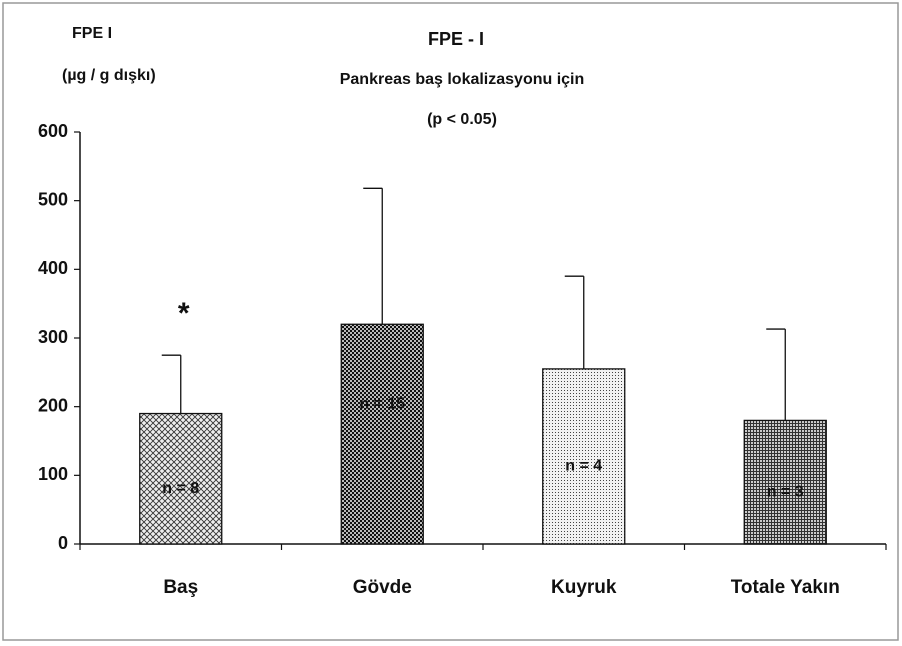 This screenshot has width=902, height=646. I want to click on y-tick-label: 100, so click(53, 474).